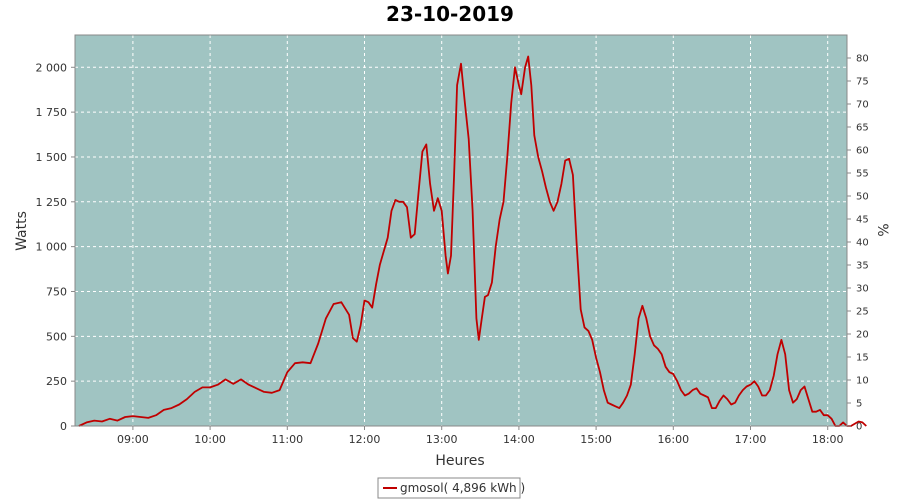  What do you see at coordinates (751, 439) in the screenshot?
I see `x-tick-label: 17:00` at bounding box center [751, 439].